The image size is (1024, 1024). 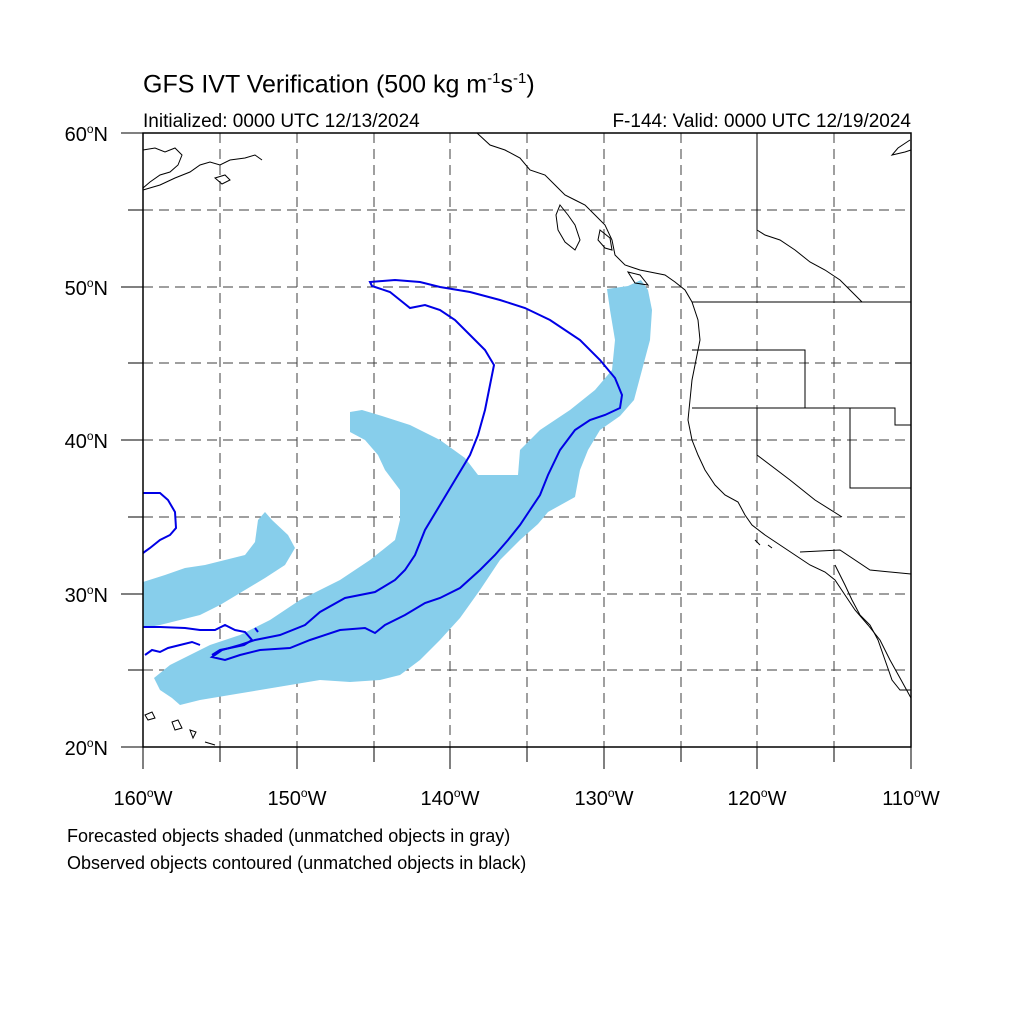 What do you see at coordinates (86, 595) in the screenshot?
I see `lat-label-30n: 30oN` at bounding box center [86, 595].